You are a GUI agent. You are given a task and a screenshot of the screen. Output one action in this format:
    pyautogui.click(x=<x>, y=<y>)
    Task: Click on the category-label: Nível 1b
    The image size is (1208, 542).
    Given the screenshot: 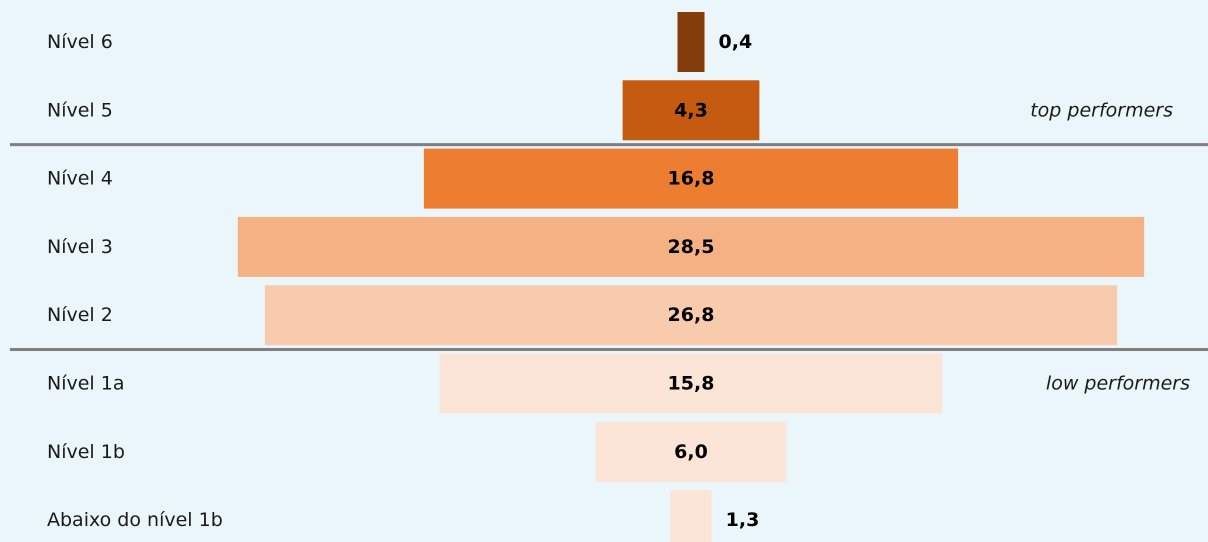 What is the action you would take?
    pyautogui.click(x=86, y=452)
    